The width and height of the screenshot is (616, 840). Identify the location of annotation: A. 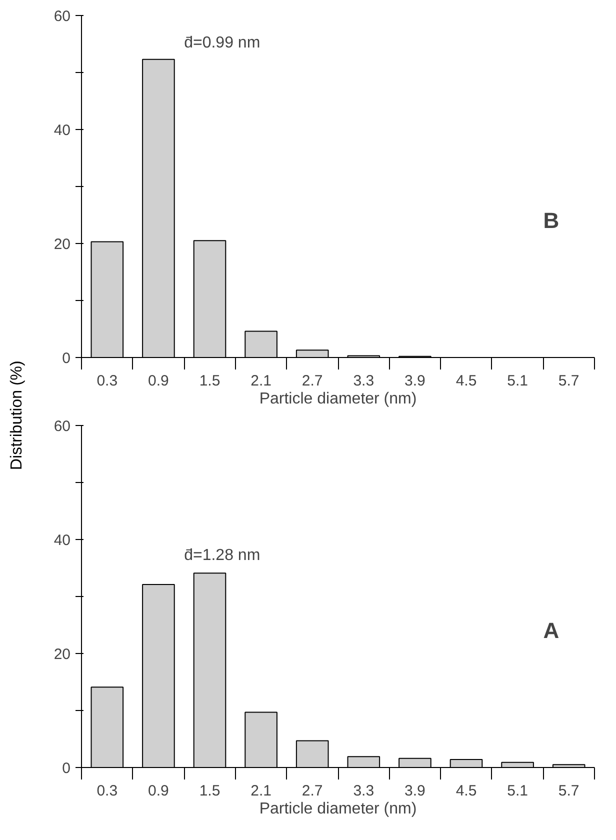
(551, 631).